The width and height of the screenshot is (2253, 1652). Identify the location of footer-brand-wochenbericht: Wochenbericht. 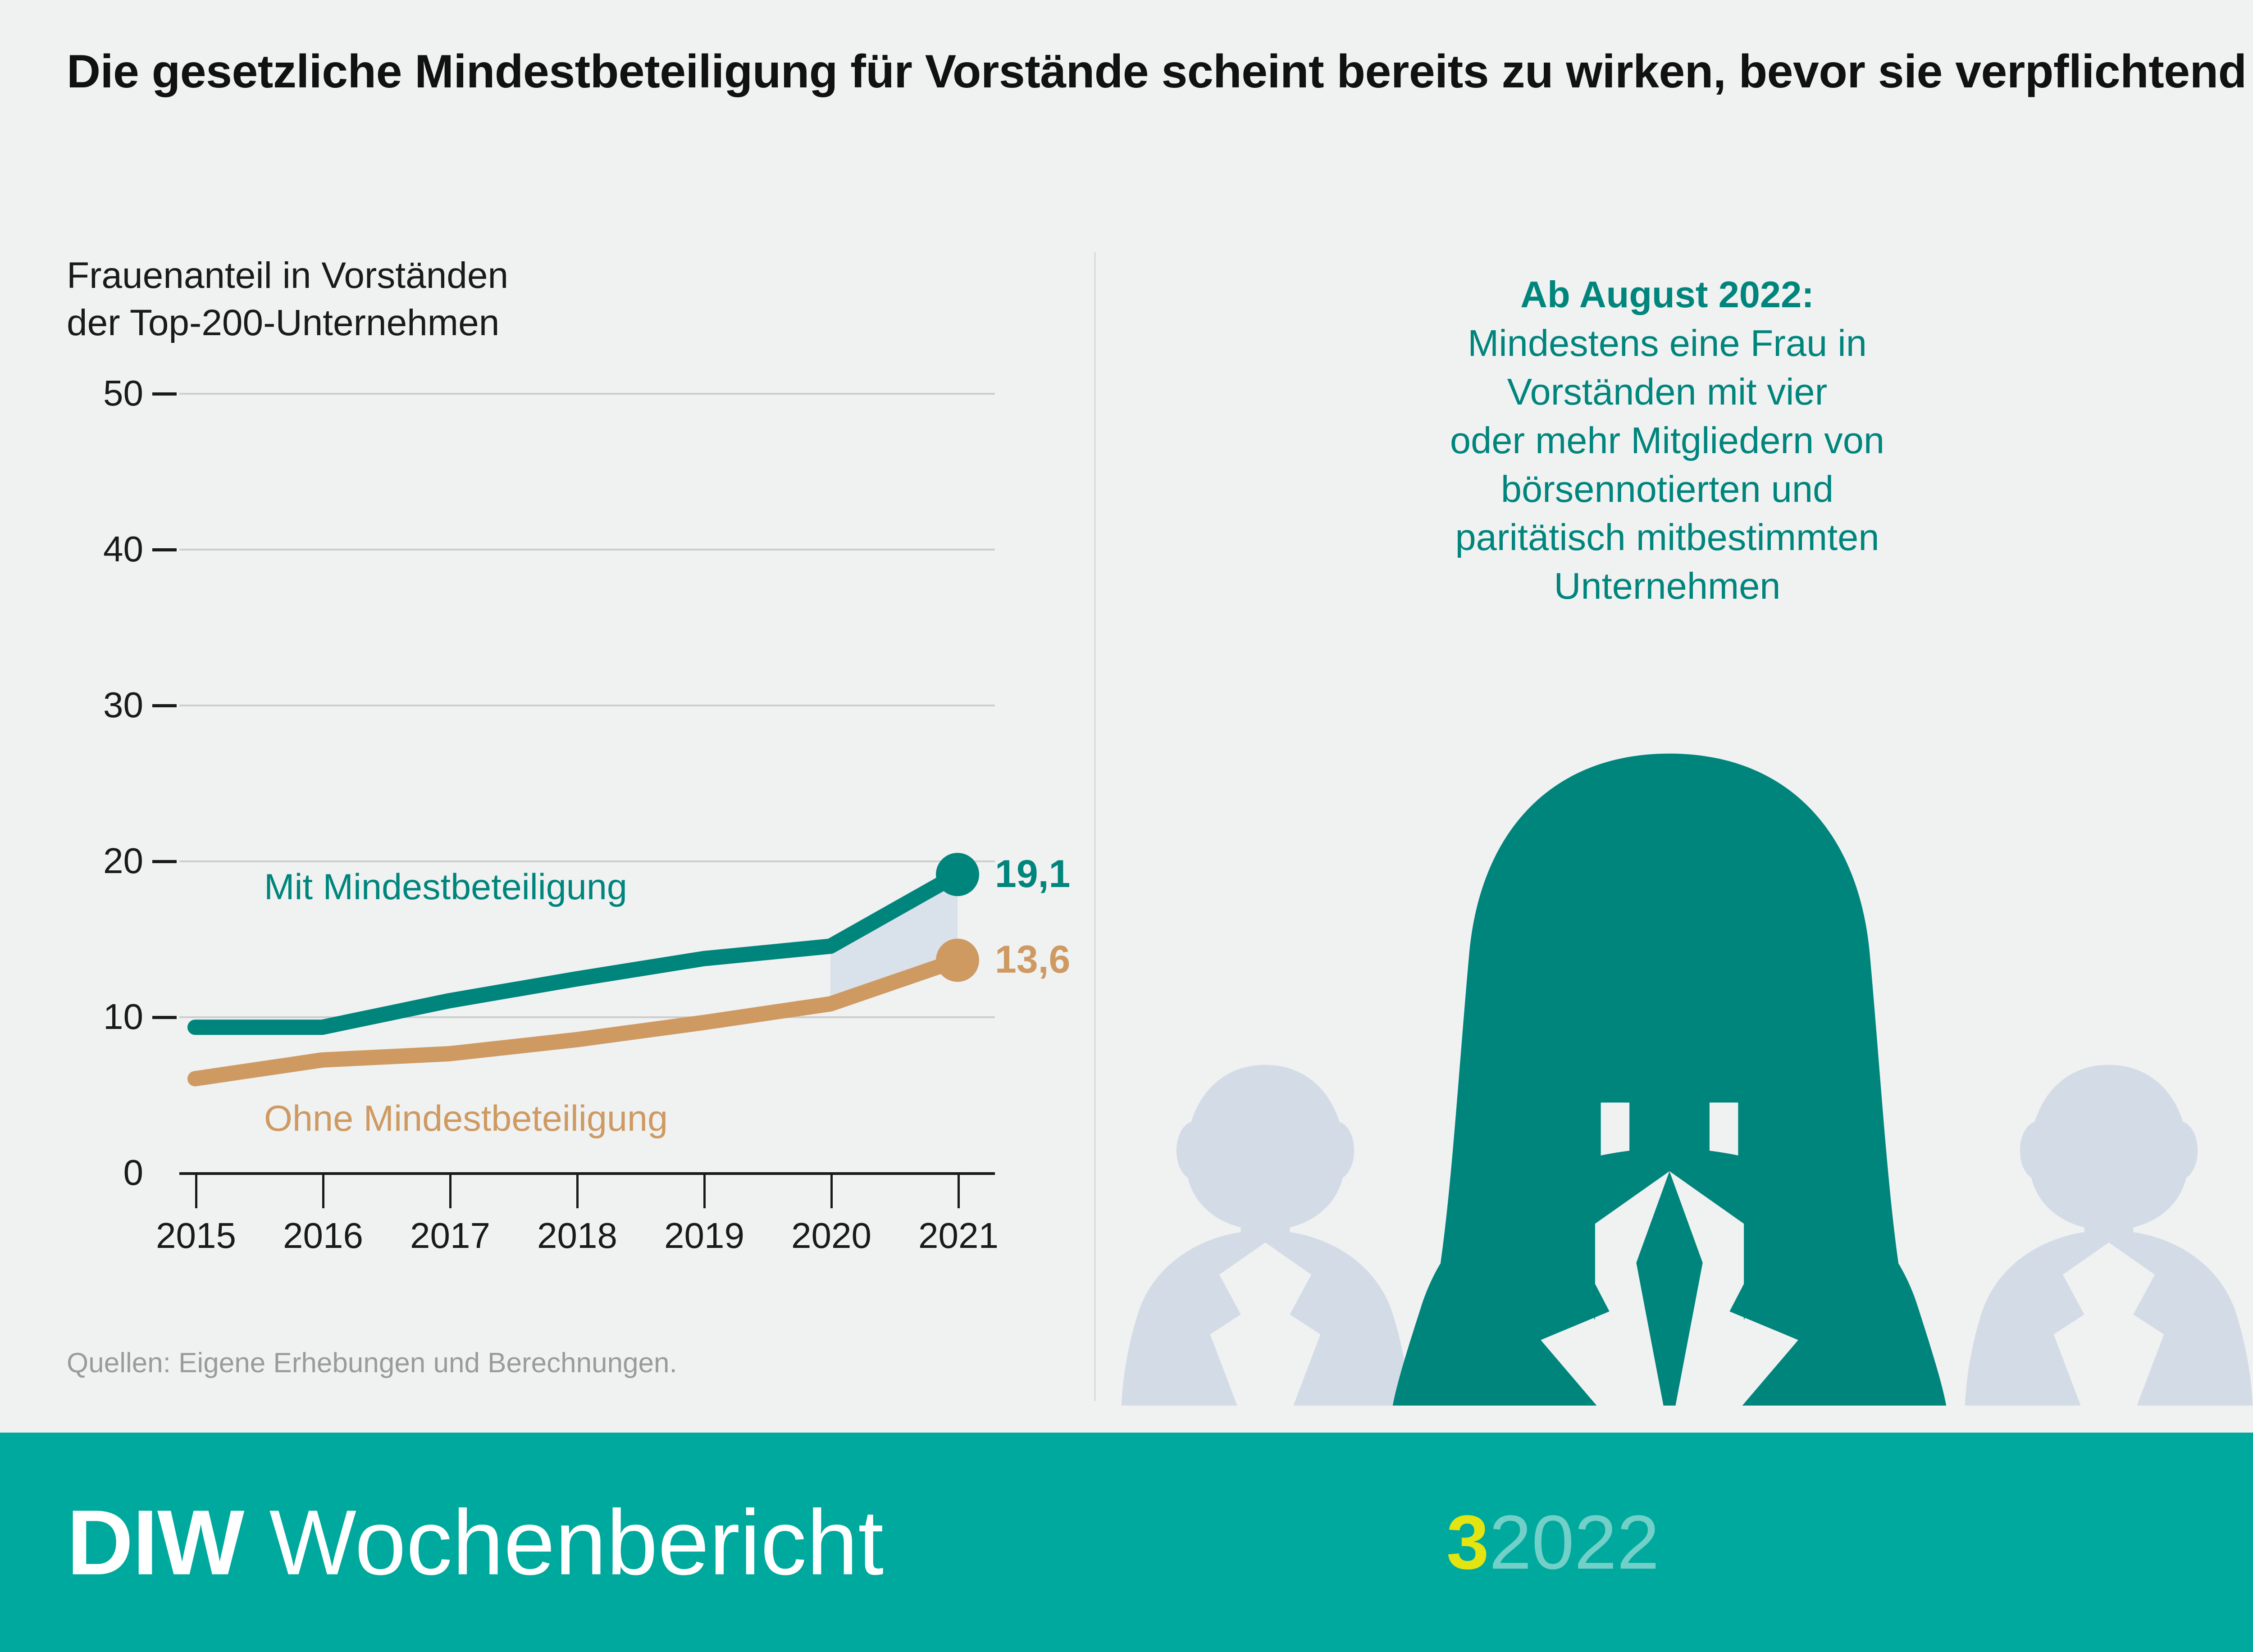
(563, 1542).